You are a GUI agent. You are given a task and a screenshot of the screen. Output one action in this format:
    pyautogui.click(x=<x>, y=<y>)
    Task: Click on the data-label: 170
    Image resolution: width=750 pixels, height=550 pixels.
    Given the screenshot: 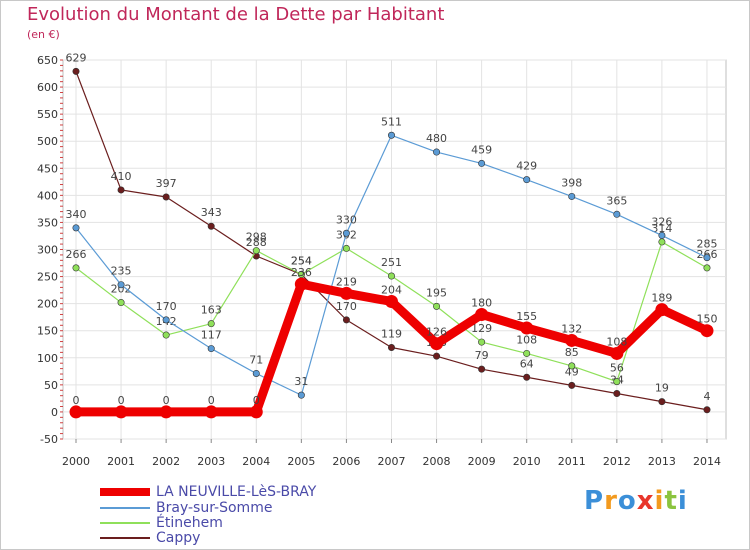 What is the action you would take?
    pyautogui.click(x=346, y=306)
    